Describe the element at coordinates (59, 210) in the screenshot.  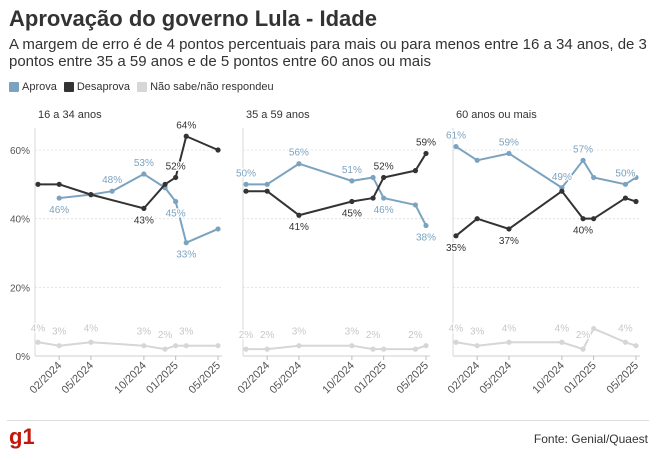
I see `data-label: 46%` at that location.